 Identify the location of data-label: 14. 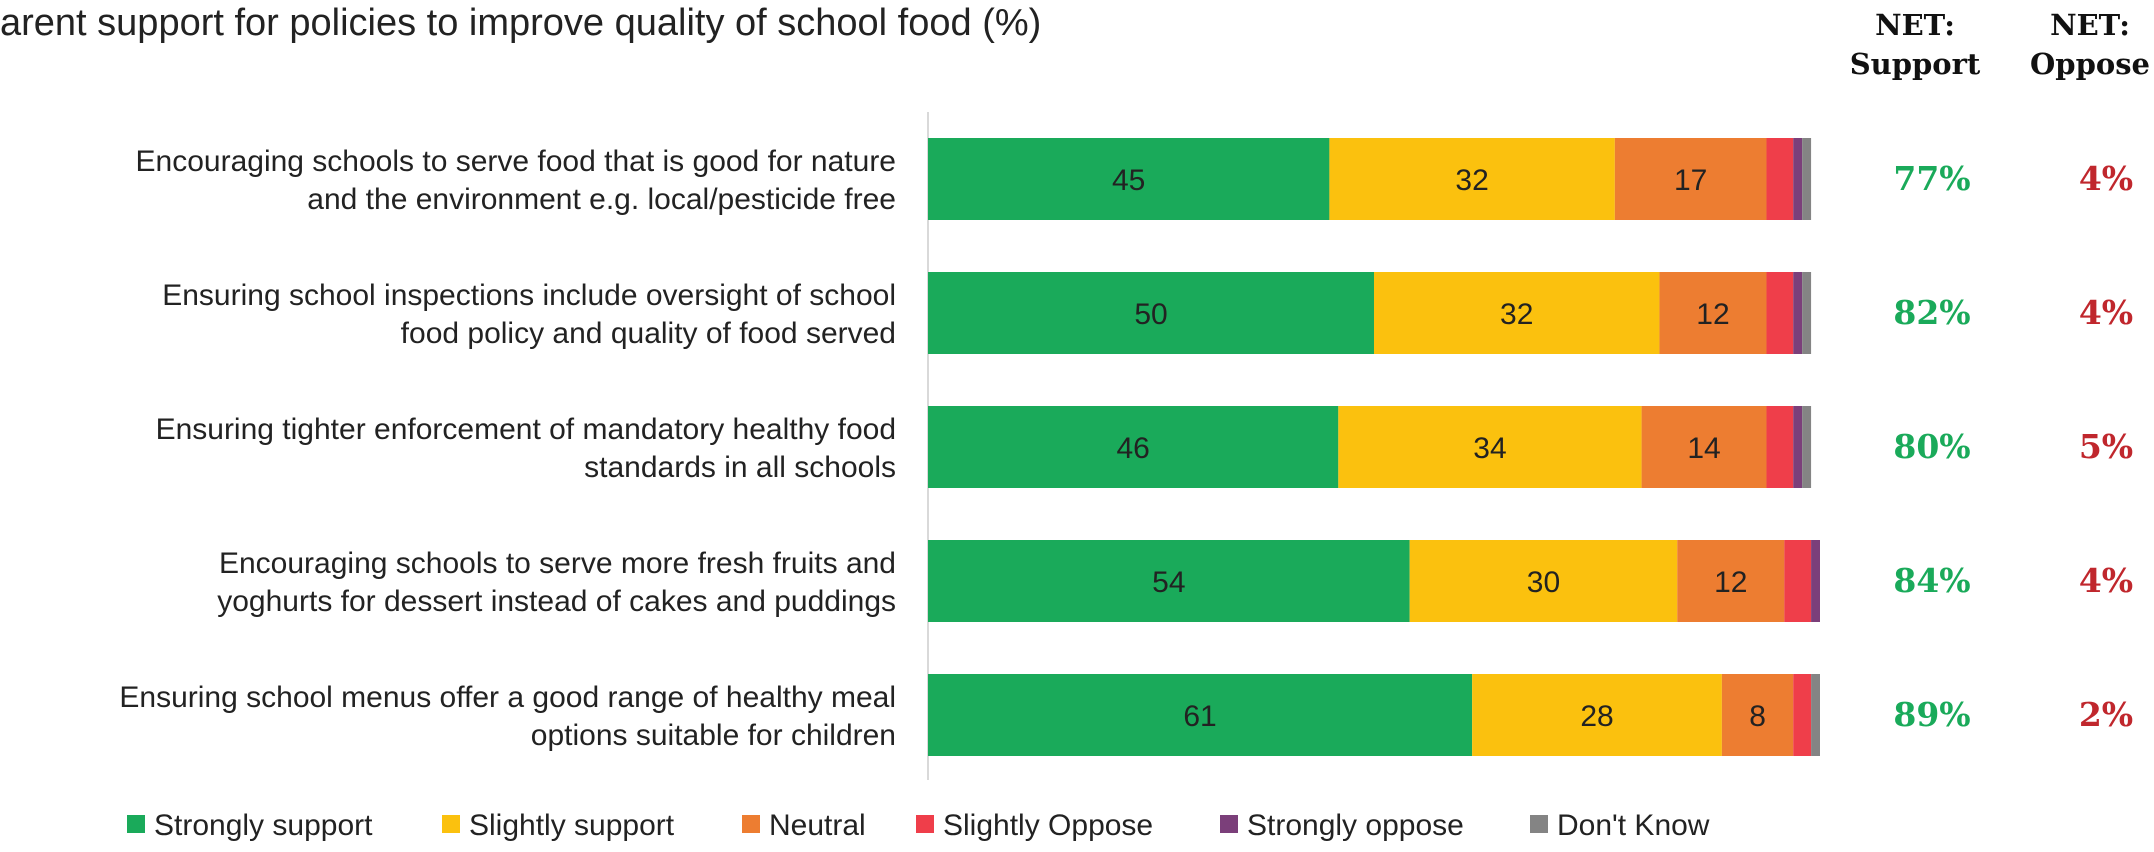
(1703, 448).